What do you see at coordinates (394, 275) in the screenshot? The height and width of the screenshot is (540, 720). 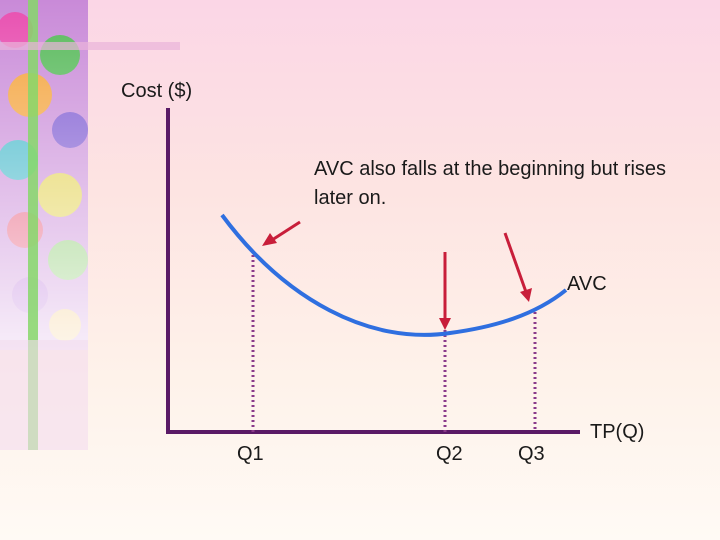 I see `avc-curve` at bounding box center [394, 275].